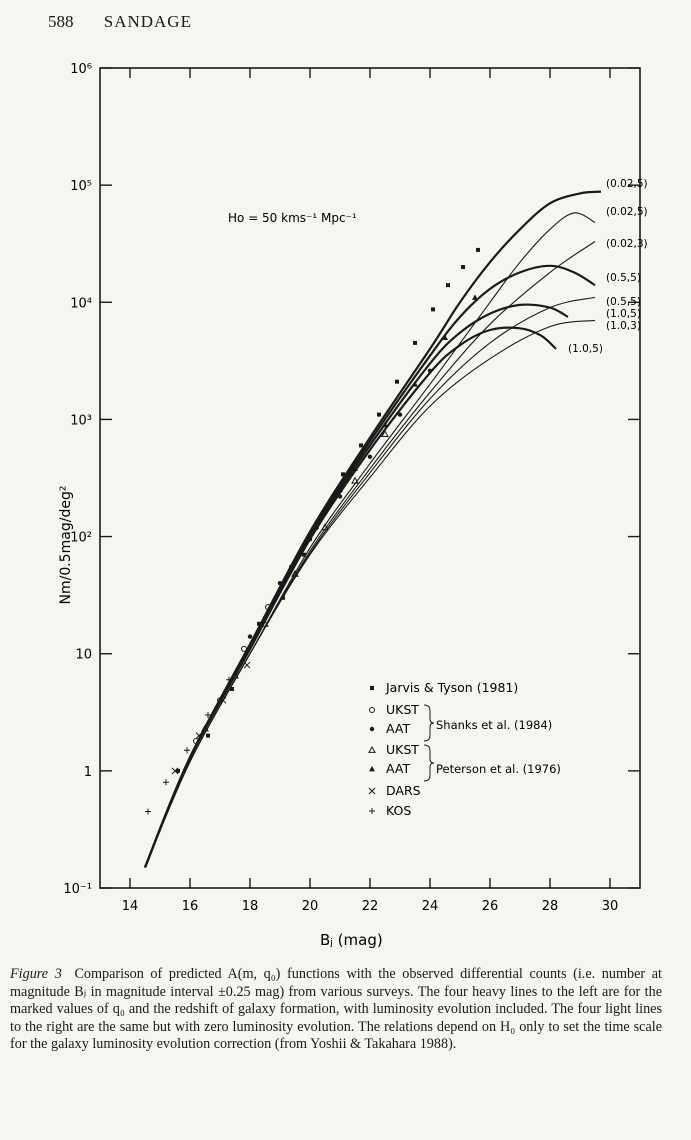  Describe the element at coordinates (372, 769) in the screenshot. I see `legend-marker-triangle` at that location.